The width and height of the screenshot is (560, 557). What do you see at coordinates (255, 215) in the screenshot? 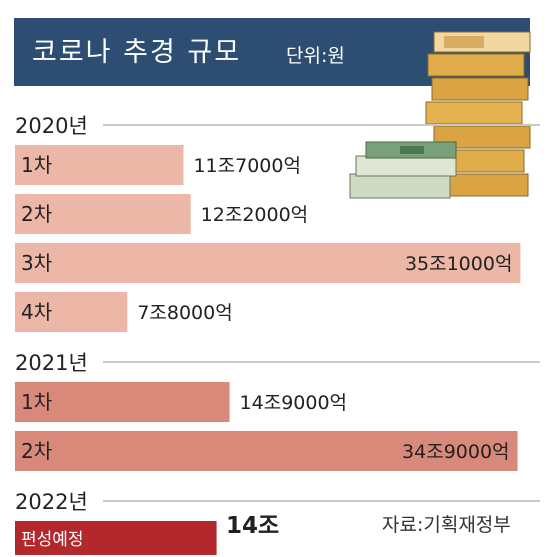
I see `bar-value-label: 12조2000억` at bounding box center [255, 215].